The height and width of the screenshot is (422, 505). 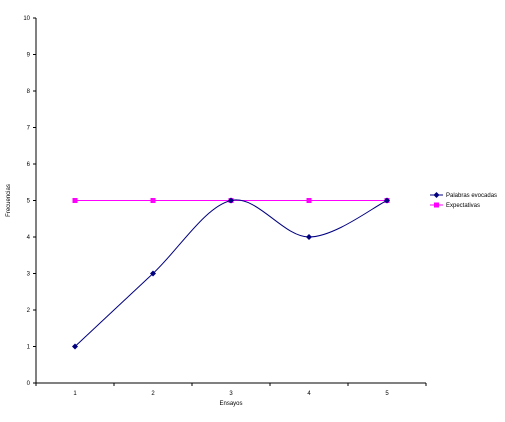 What do you see at coordinates (29, 56) in the screenshot?
I see `y-tick-label: 9` at bounding box center [29, 56].